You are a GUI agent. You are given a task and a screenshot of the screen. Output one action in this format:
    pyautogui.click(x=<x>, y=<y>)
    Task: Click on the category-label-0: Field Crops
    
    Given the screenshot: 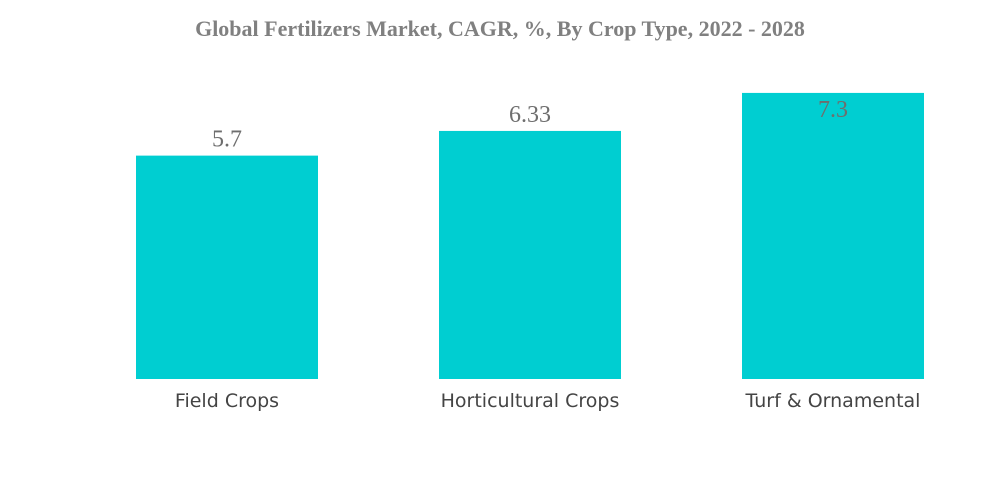 What is the action you would take?
    pyautogui.click(x=227, y=401)
    